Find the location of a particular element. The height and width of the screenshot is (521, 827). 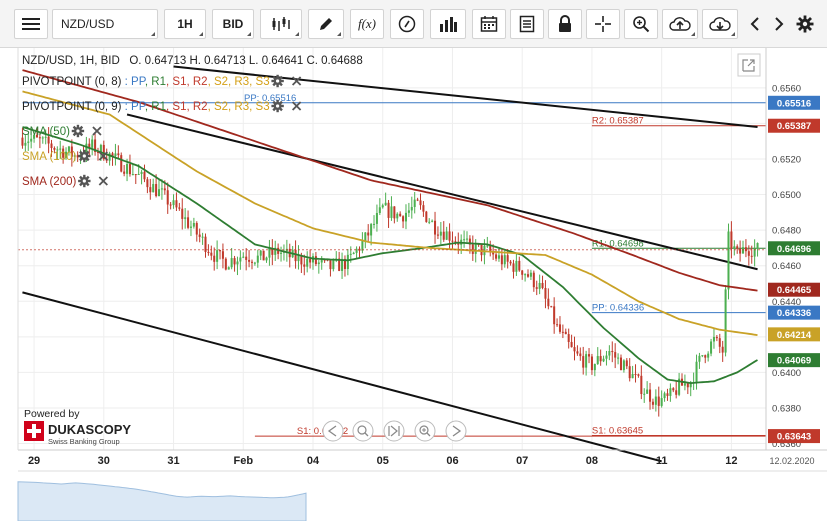

navigator is located at coordinates (422, 495).